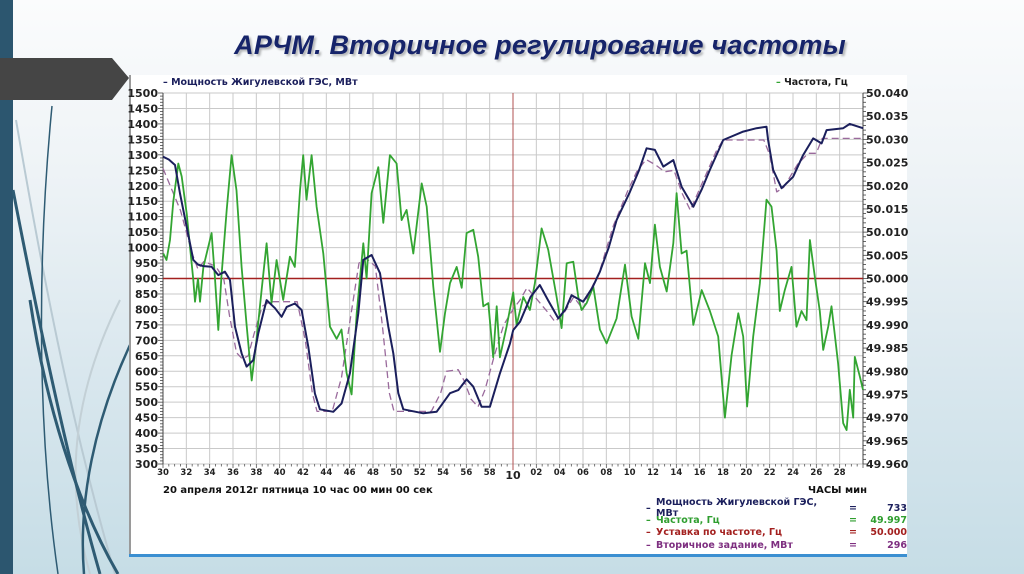 Image resolution: width=1024 pixels, height=574 pixels. I want to click on left-axis-tick-label: 1200, so click(142, 186).